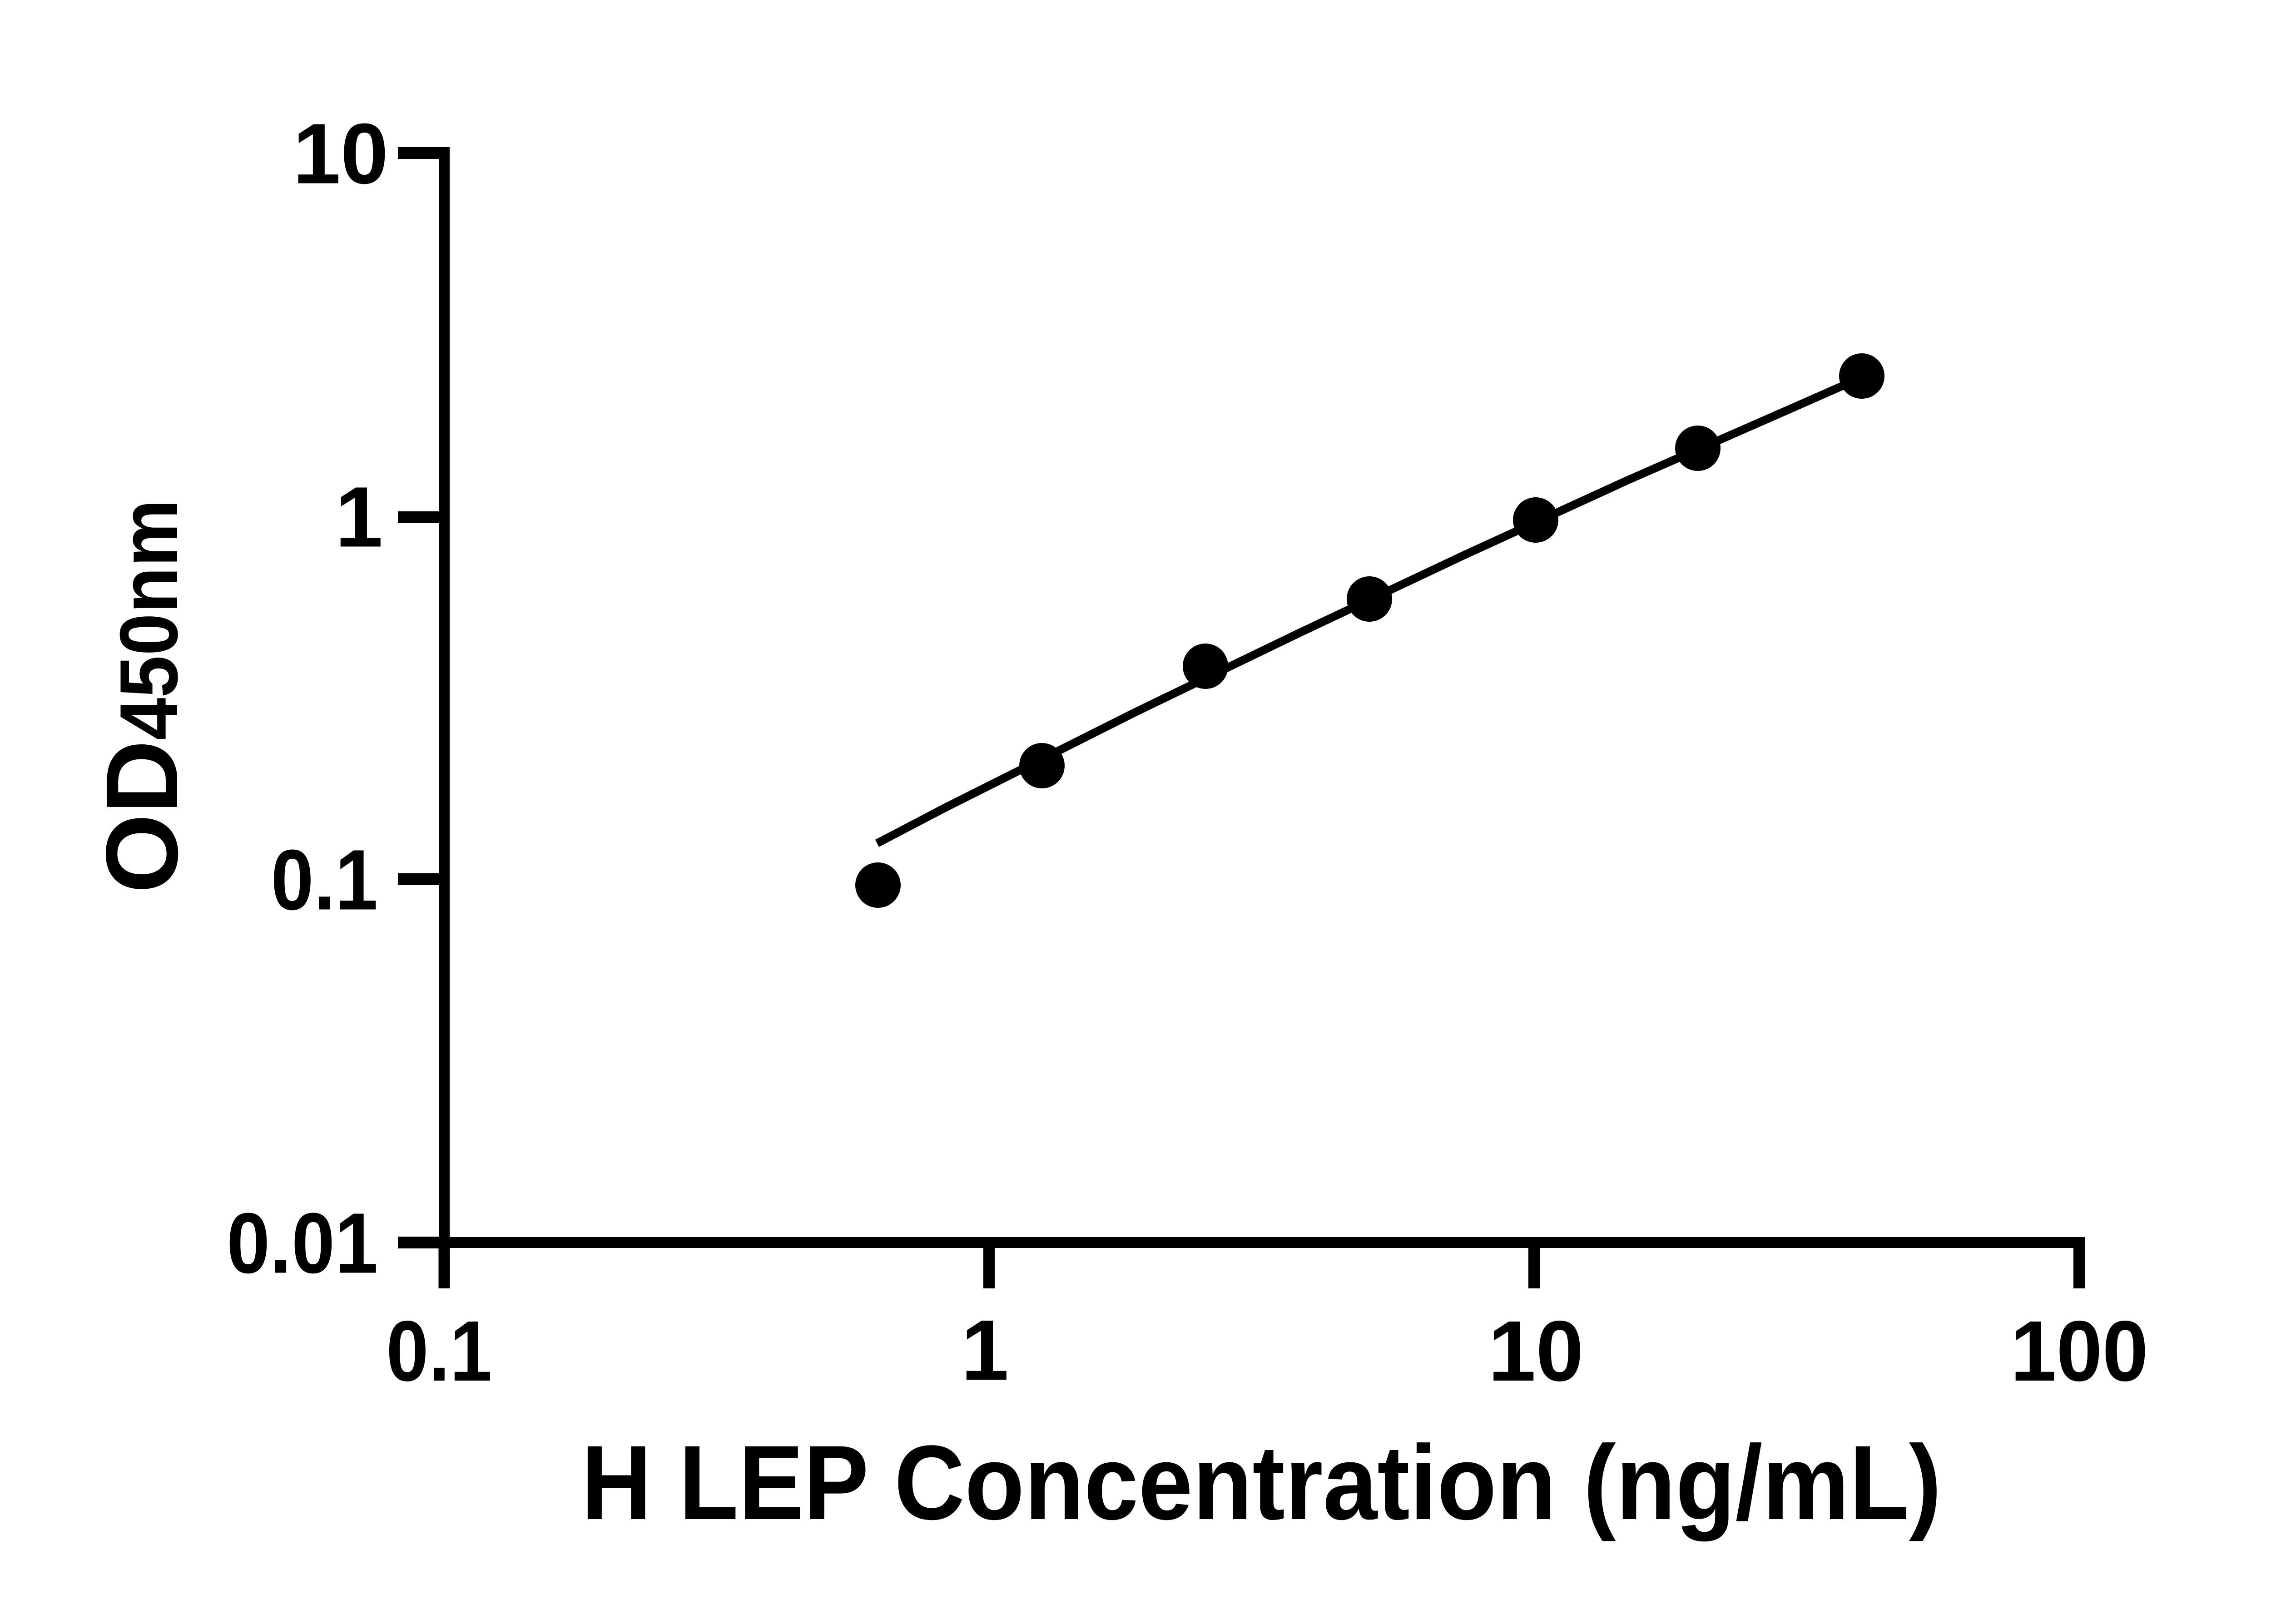 This screenshot has height=1624, width=2271. What do you see at coordinates (1261, 1483) in the screenshot?
I see `svg-text: H LEP Concentration (ng/mL)` at bounding box center [1261, 1483].